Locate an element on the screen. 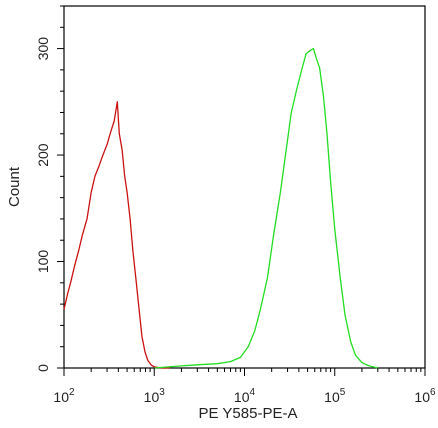 The height and width of the screenshot is (428, 438). x-axis-title: PE Y585-PE-A is located at coordinates (248, 413).